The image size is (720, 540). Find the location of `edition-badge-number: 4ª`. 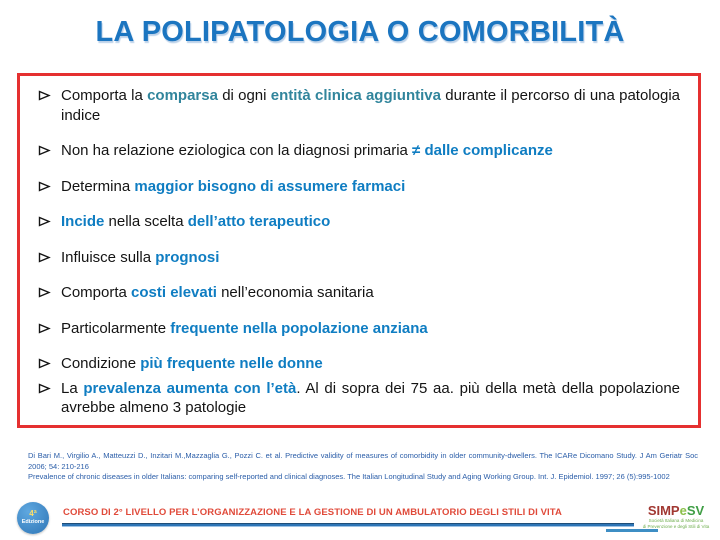

edition-badge-number: 4ª is located at coordinates (33, 514).